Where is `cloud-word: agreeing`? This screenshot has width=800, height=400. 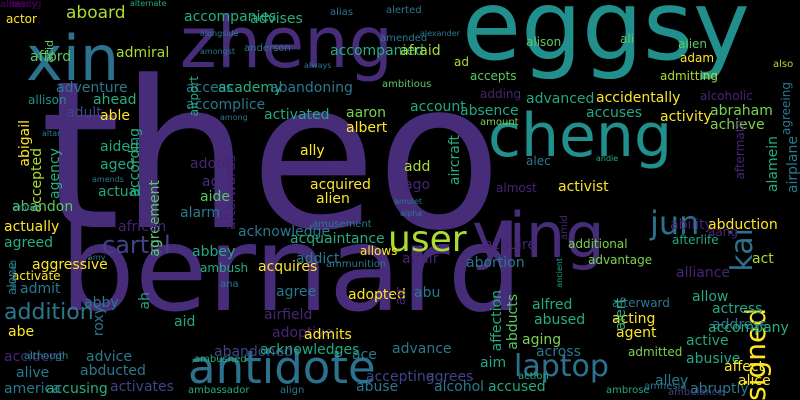
cloud-word: agreeing is located at coordinates (786, 108).